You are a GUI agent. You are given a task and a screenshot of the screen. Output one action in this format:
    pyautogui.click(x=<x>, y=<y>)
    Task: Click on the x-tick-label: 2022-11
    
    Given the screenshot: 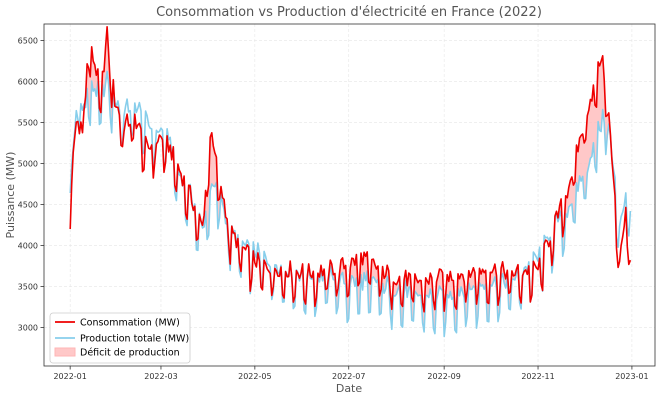 What is the action you would take?
    pyautogui.click(x=537, y=376)
    